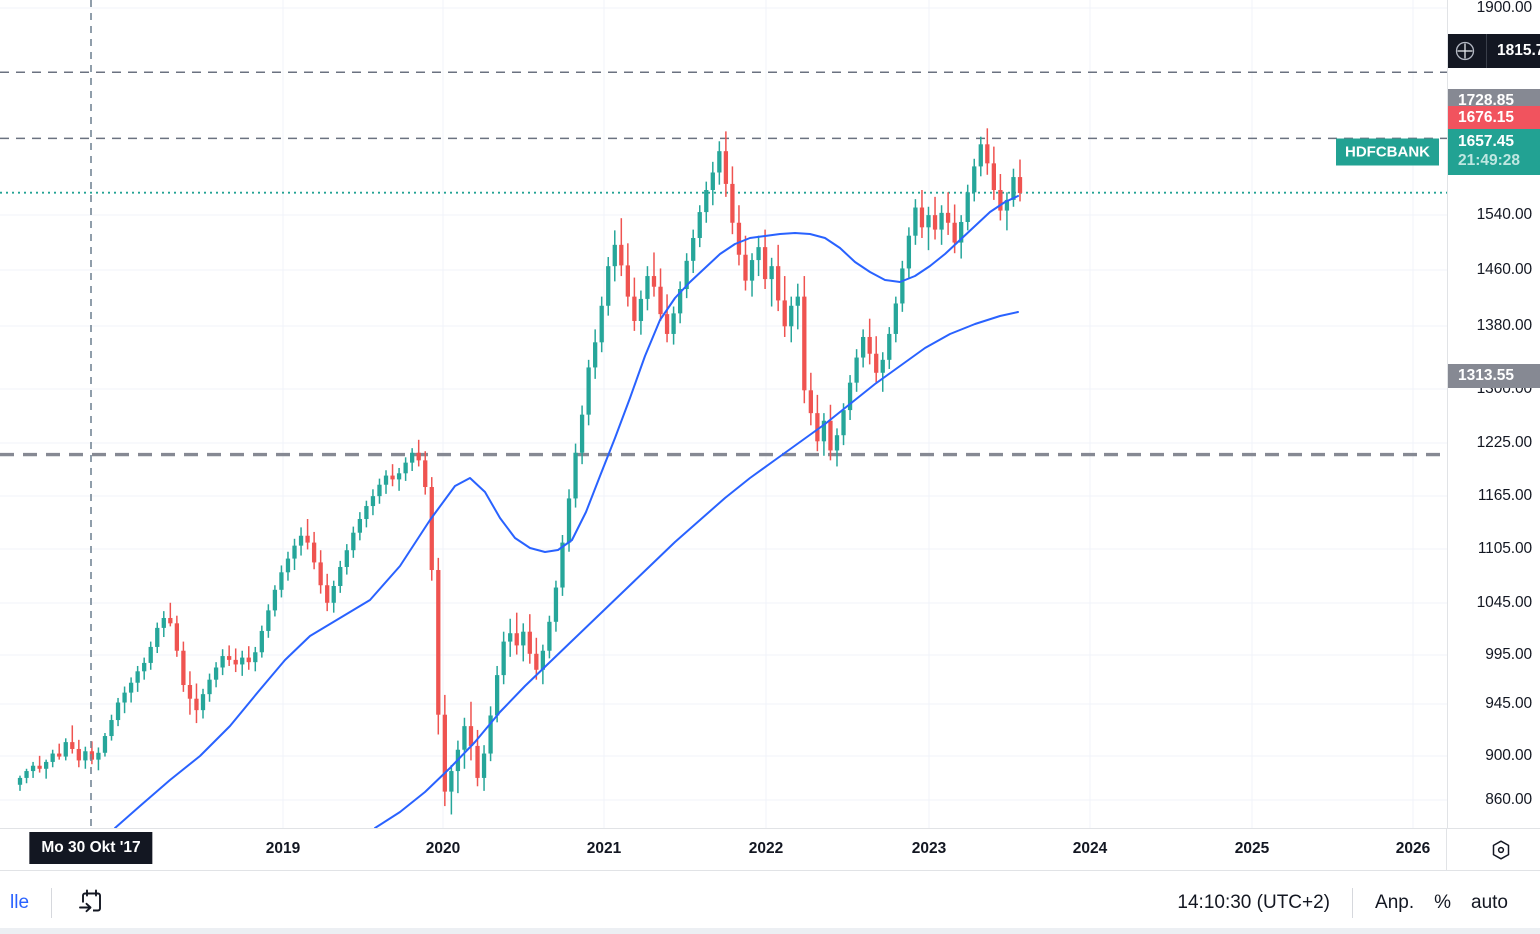  What do you see at coordinates (1504, 495) in the screenshot?
I see `price-tick-1165-00: 1165.00` at bounding box center [1504, 495].